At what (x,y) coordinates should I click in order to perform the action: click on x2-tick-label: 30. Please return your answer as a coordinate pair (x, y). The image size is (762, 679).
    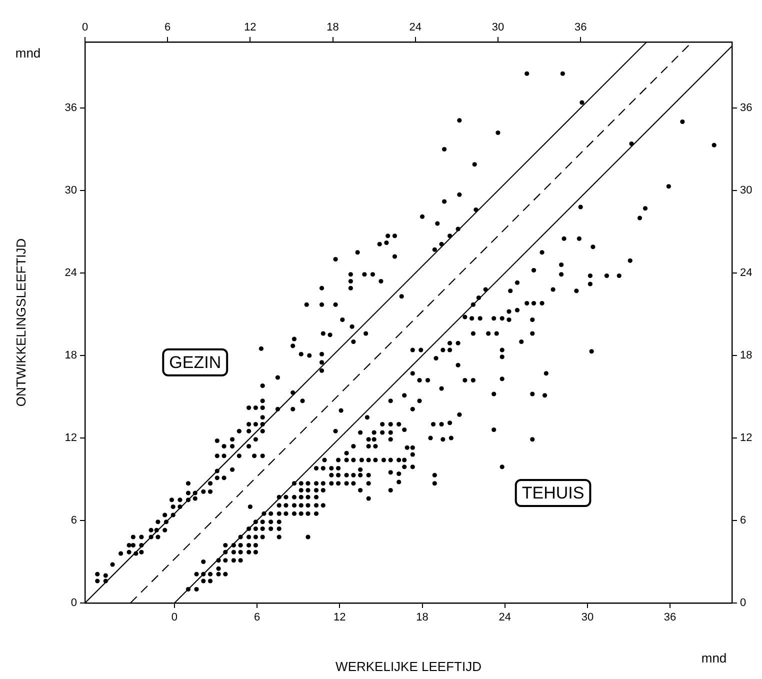
    Looking at the image, I should click on (498, 27).